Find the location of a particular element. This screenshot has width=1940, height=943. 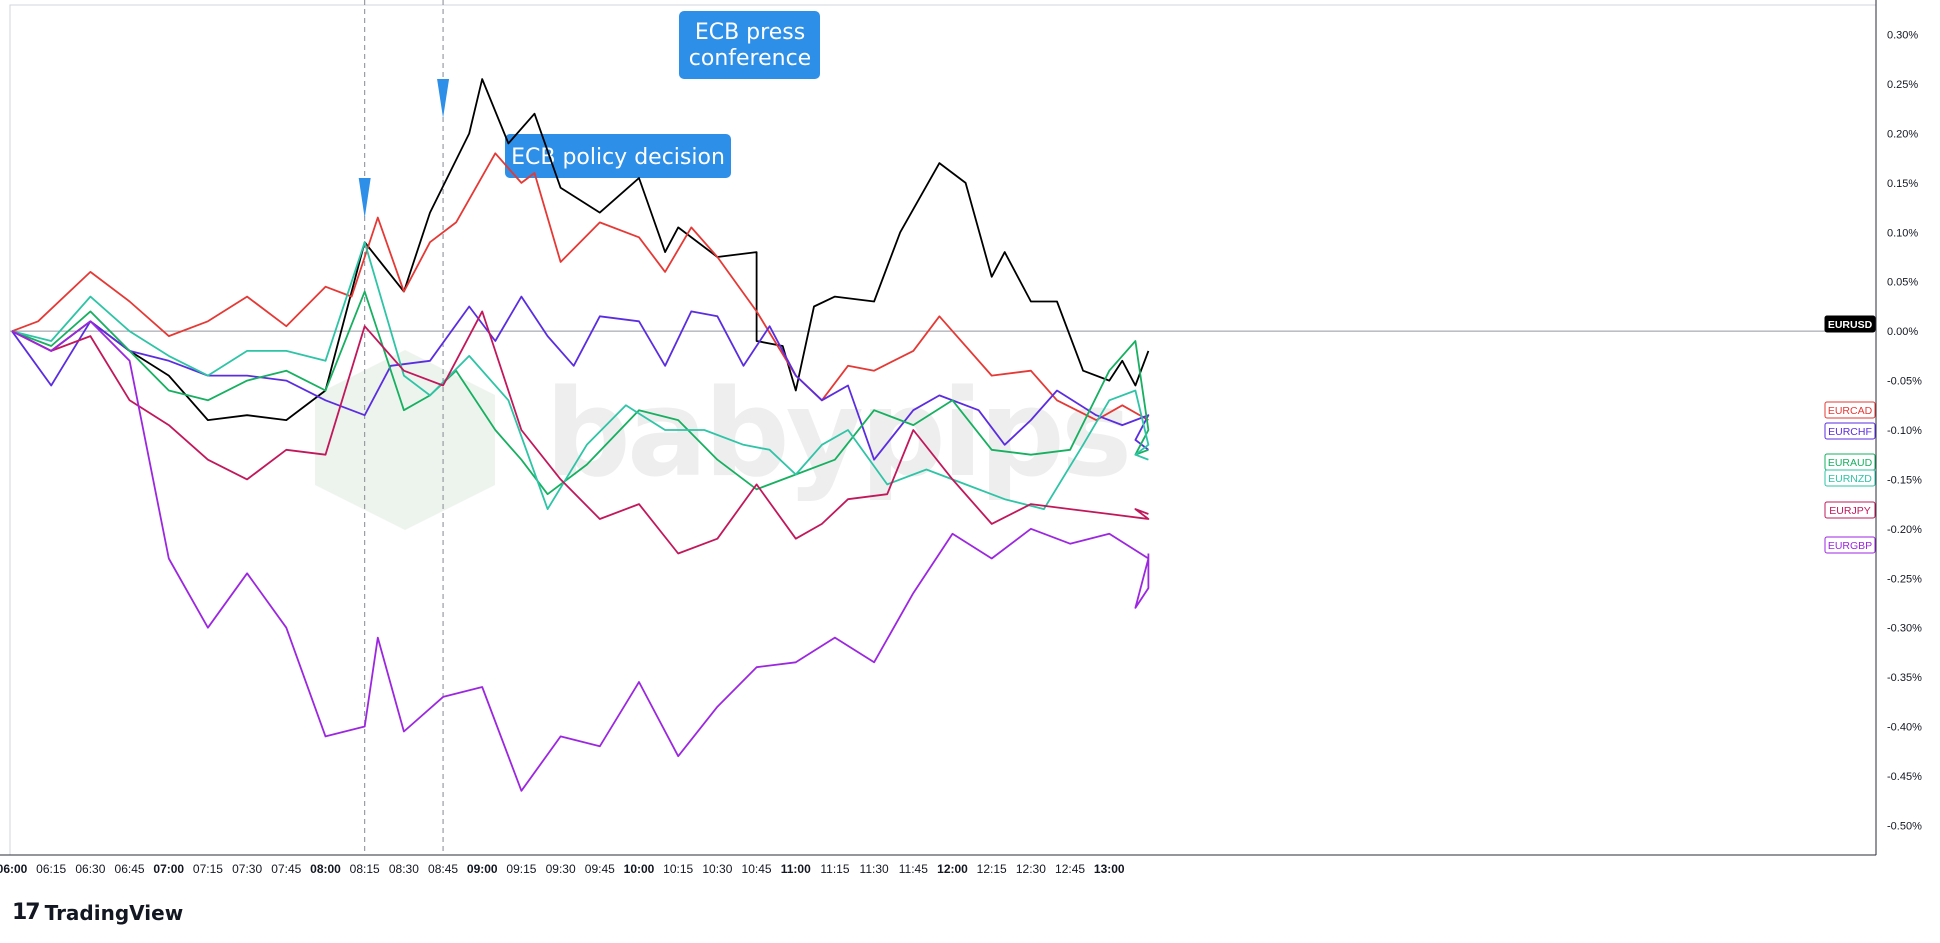

x-tick-label: 07:30 is located at coordinates (247, 869).